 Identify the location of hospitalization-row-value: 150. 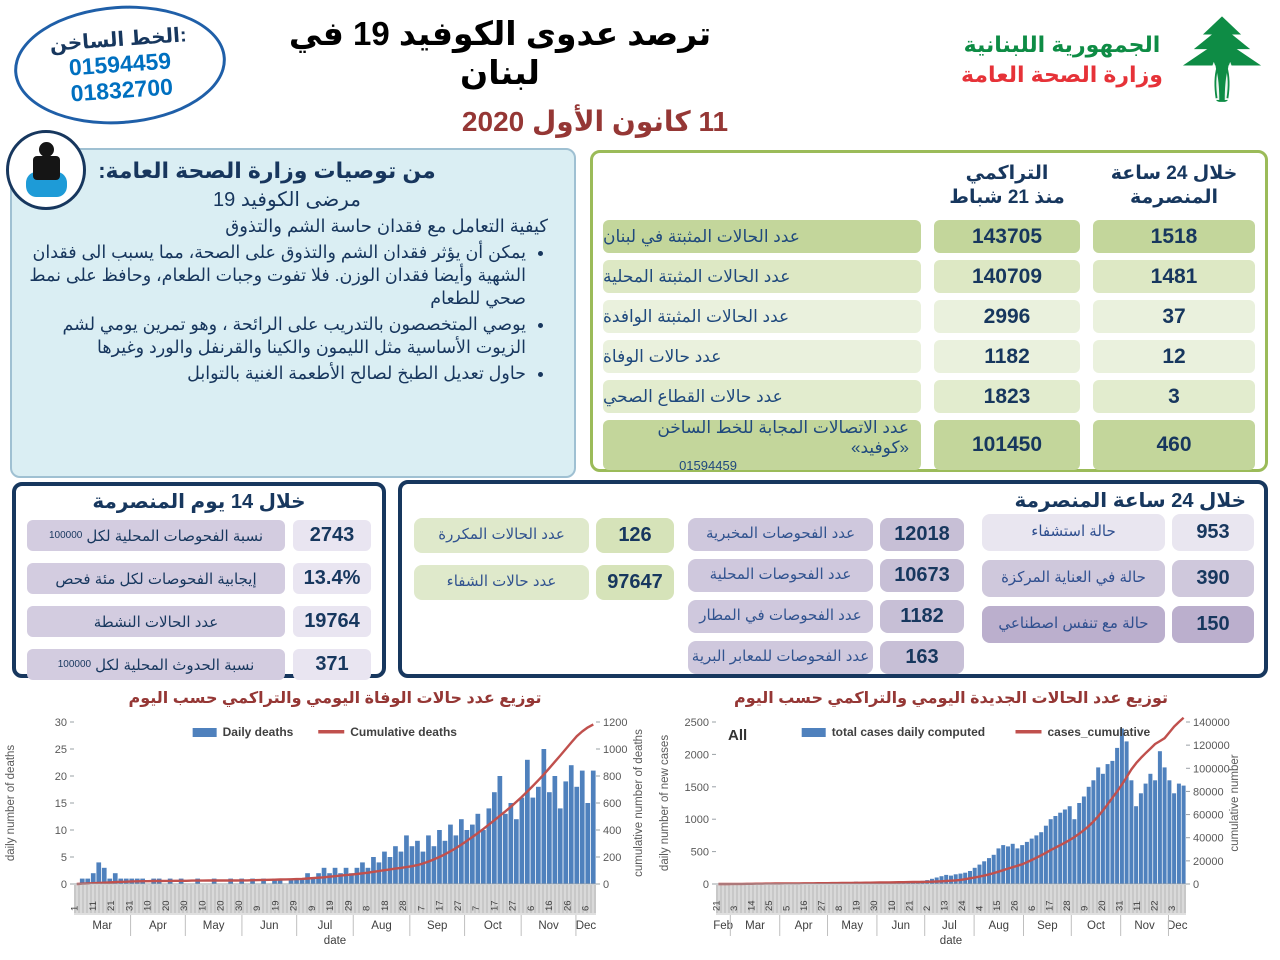
(1213, 624).